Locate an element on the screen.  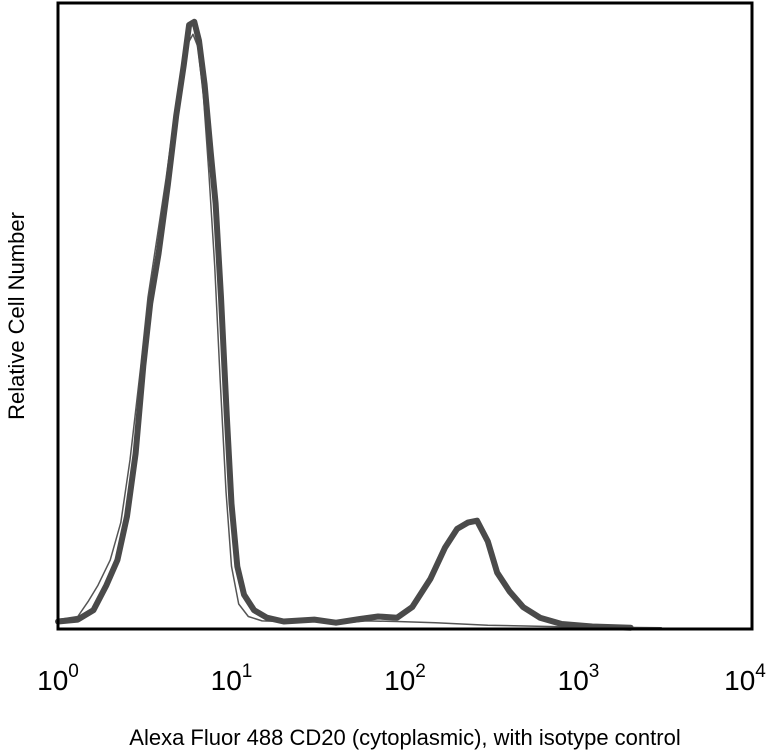
x-tick-exponent: 3 is located at coordinates (594, 671).